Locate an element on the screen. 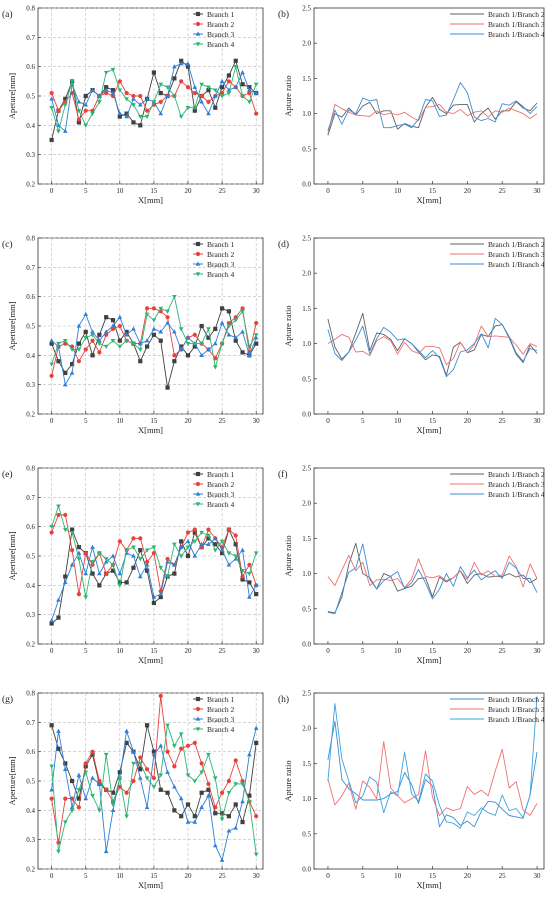 The image size is (550, 917). y-tick-label: 1.5 is located at coordinates (306, 764).